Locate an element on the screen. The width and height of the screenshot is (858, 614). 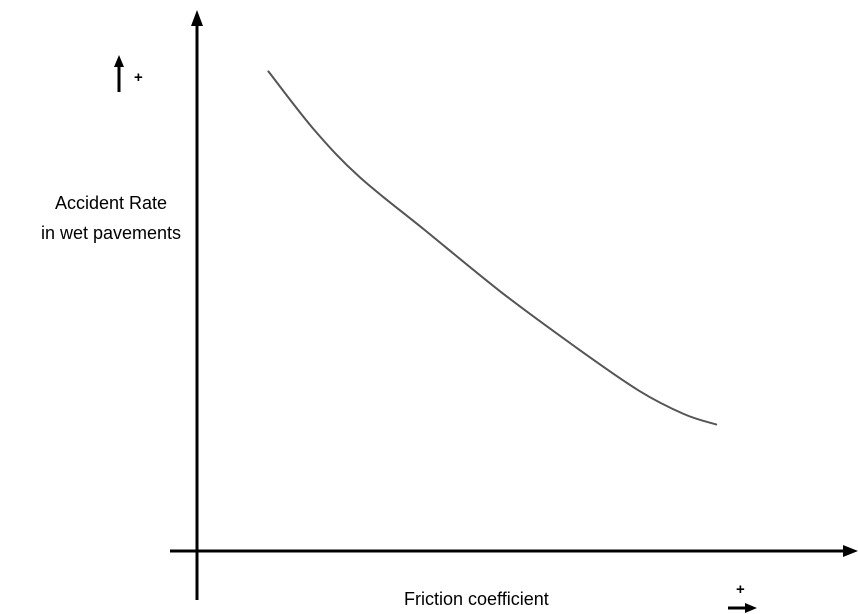
y-axis-label: Accident Rate in wet pavements is located at coordinates (111, 218).